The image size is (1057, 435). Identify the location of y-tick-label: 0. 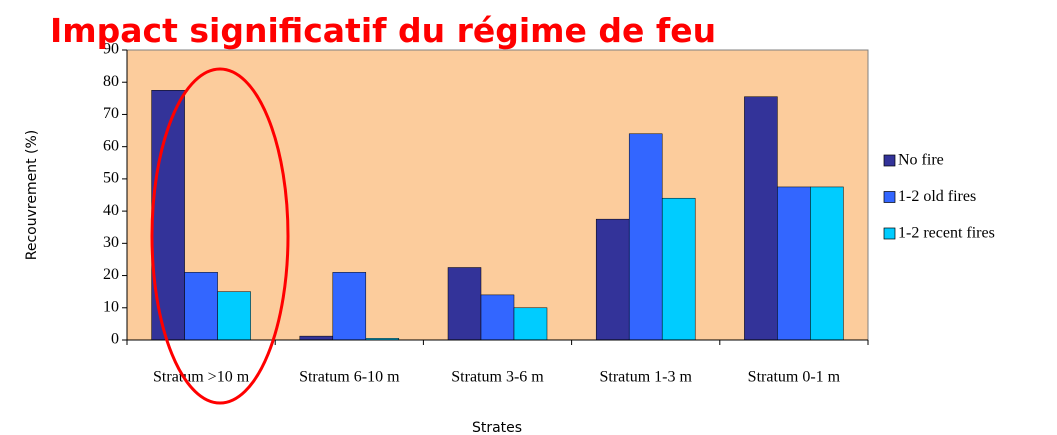
(115, 339).